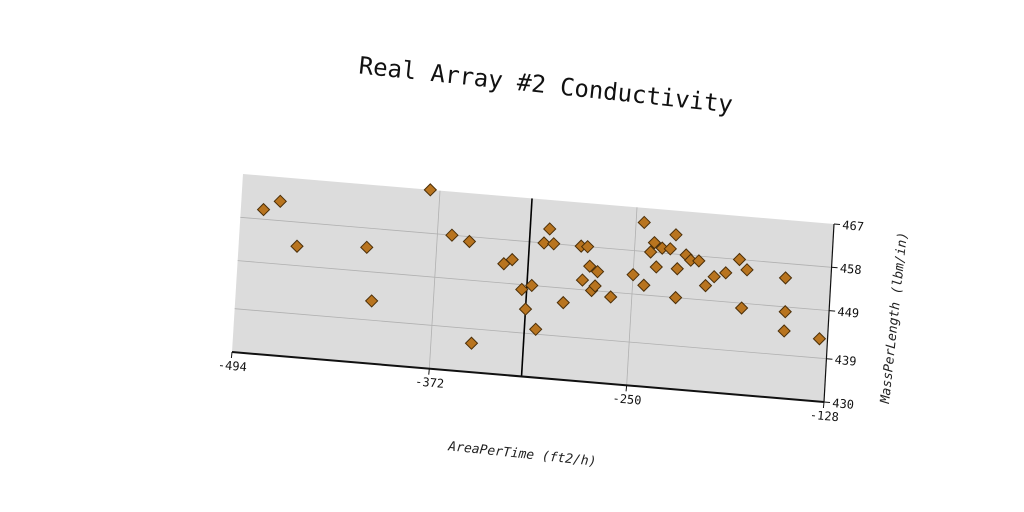 Image resolution: width=1024 pixels, height=512 pixels. What do you see at coordinates (627, 399) in the screenshot?
I see `x-tick-label: -250` at bounding box center [627, 399].